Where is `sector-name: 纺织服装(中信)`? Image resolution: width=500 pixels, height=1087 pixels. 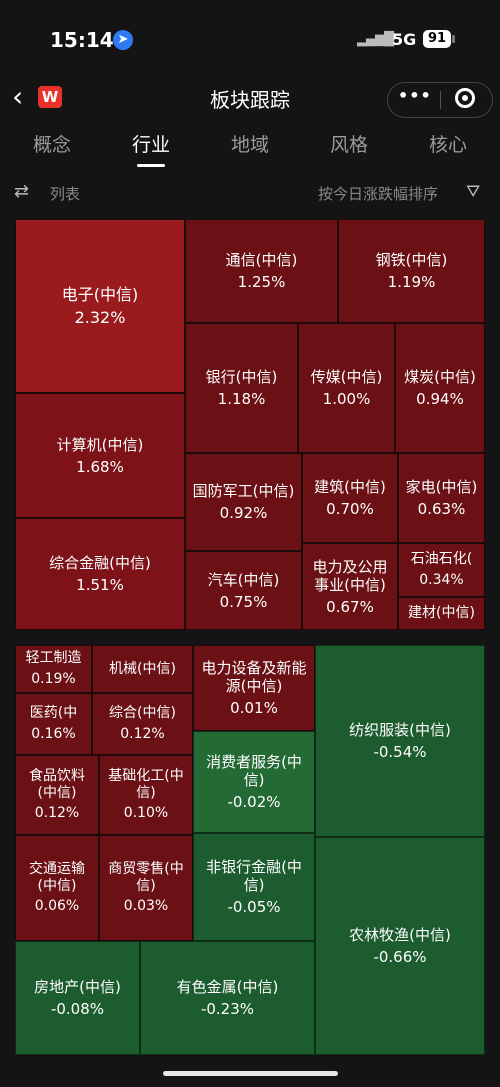
sector-name: 纺织服装(中信) is located at coordinates (400, 730).